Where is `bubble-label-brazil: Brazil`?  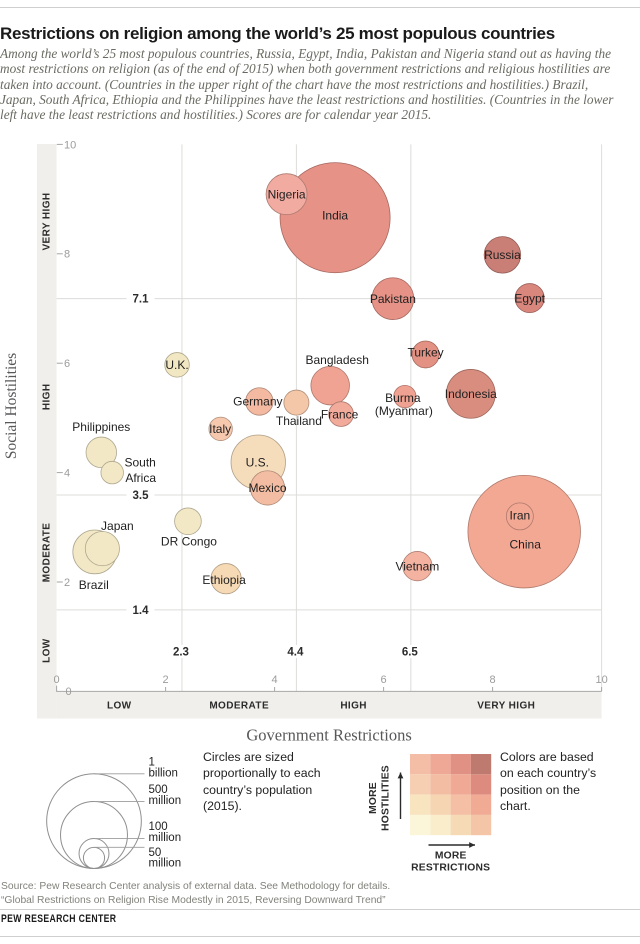
bubble-label-brazil: Brazil is located at coordinates (94, 585).